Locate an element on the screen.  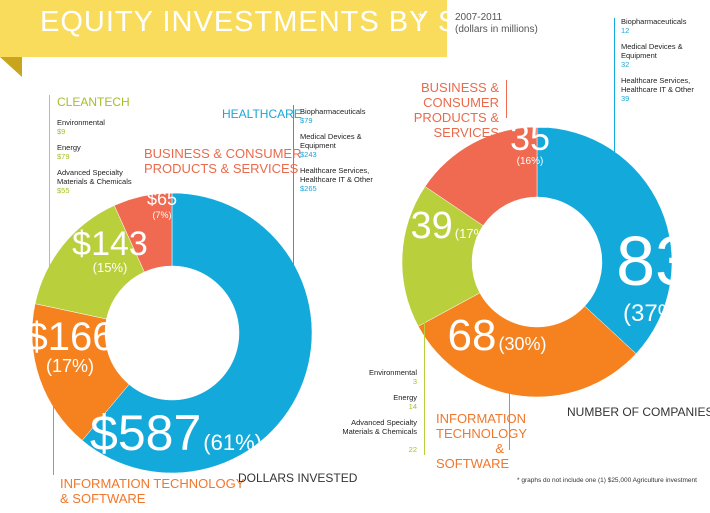
cleantech-item-value: $9 is located at coordinates (61, 131).